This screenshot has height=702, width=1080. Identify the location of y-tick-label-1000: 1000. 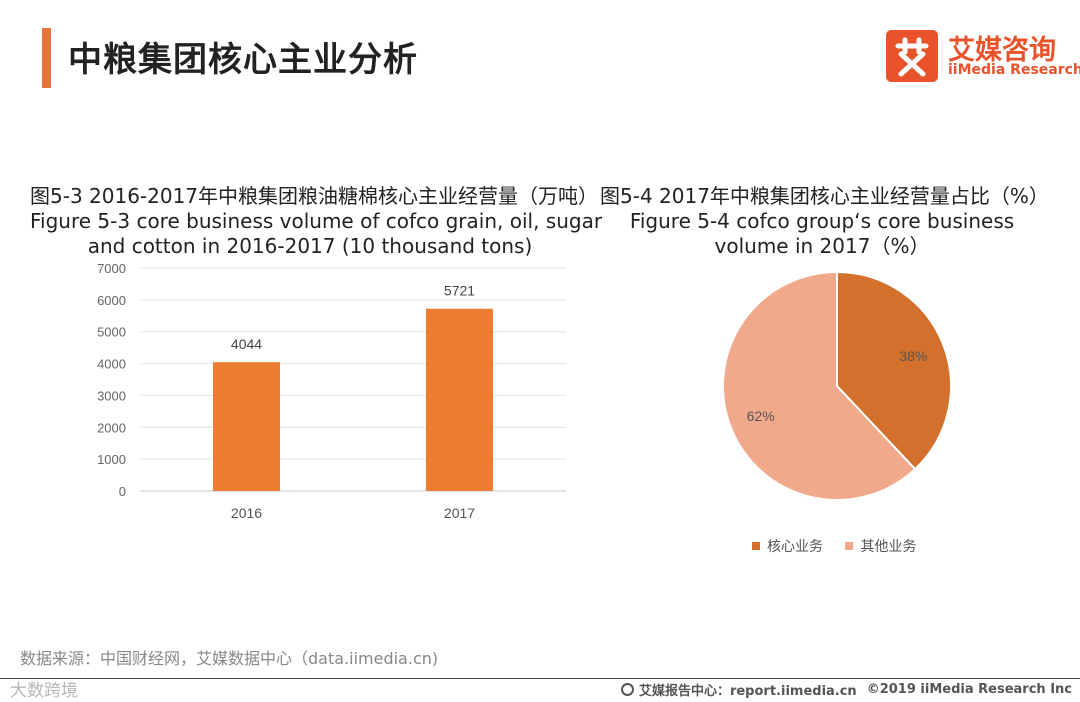
(111, 459).